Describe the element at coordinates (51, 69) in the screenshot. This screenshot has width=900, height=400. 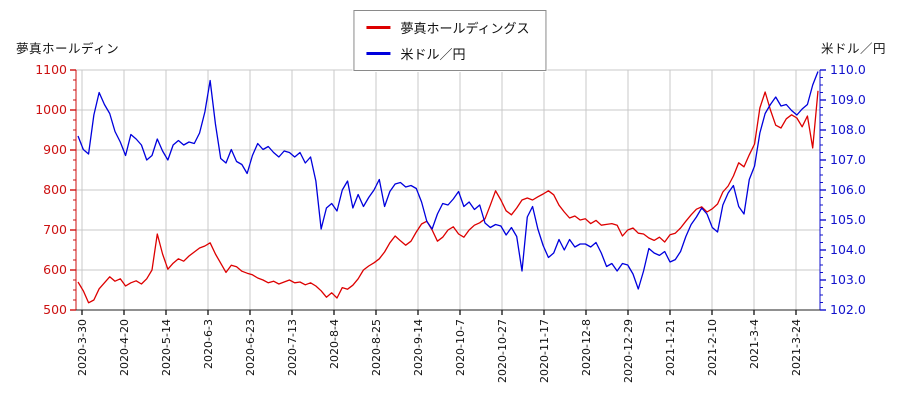
I see `svg-text: 1100` at that location.